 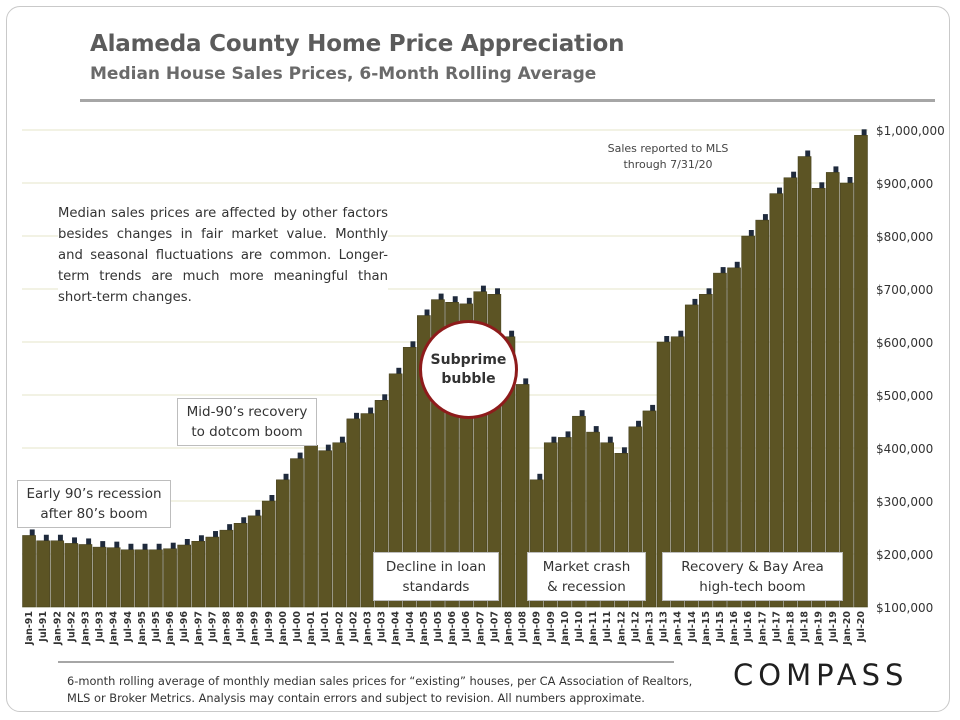 I want to click on x-tick-label: Jul-05, so click(x=438, y=627).